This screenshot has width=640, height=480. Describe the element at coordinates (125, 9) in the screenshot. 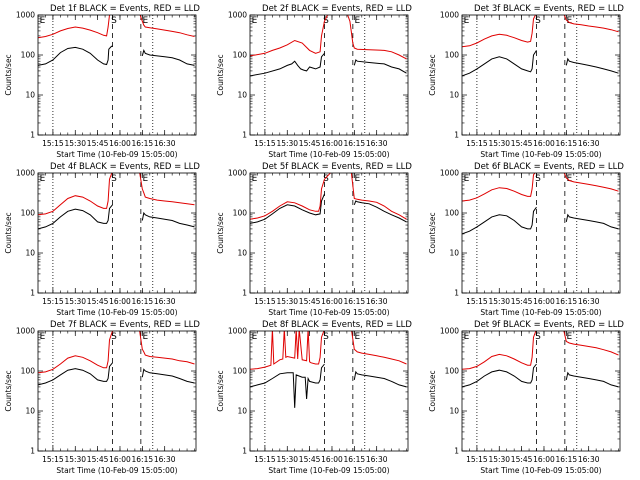

I see `panel-title: Det 1f BLACK = Events, RED = LLD` at that location.